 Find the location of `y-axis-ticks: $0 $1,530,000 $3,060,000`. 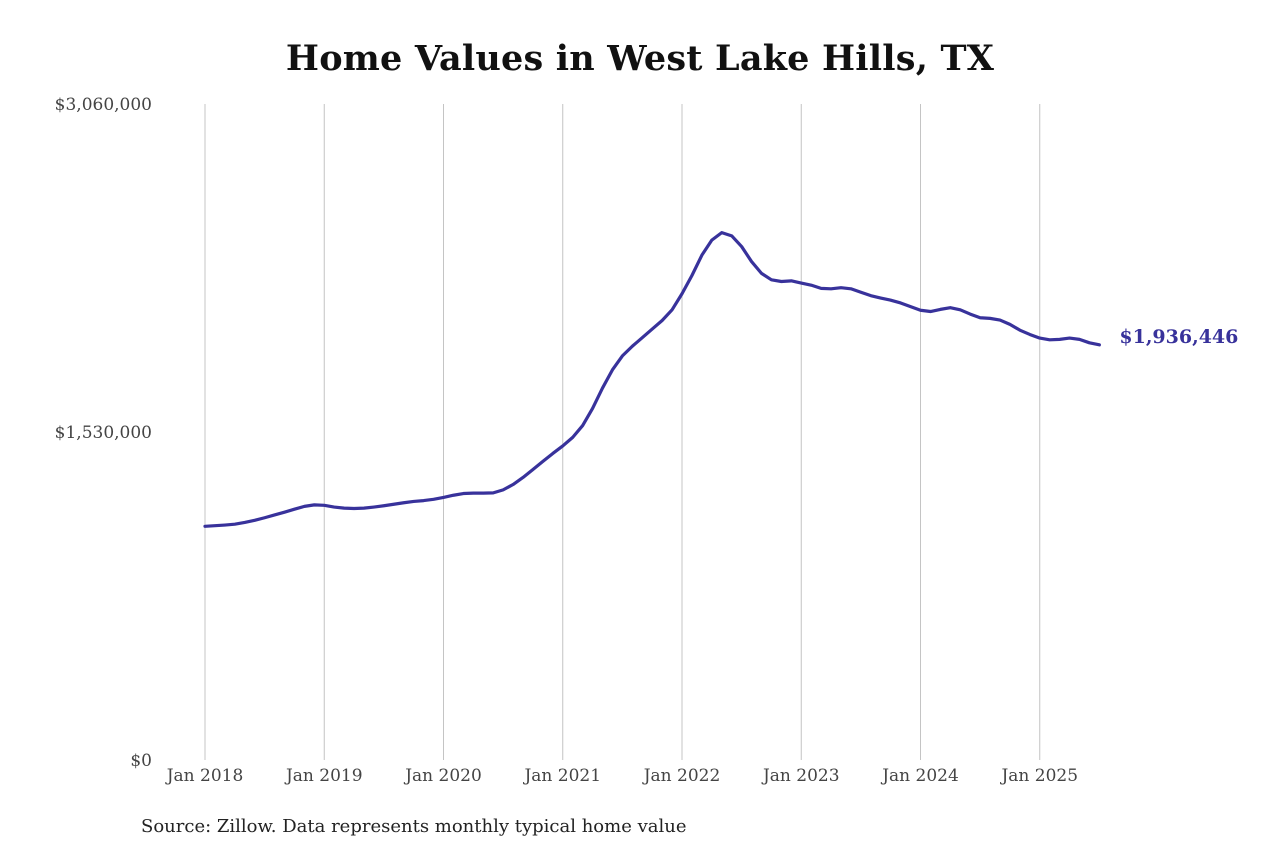

y-axis-ticks: $0 $1,530,000 $3,060,000 is located at coordinates (103, 433).